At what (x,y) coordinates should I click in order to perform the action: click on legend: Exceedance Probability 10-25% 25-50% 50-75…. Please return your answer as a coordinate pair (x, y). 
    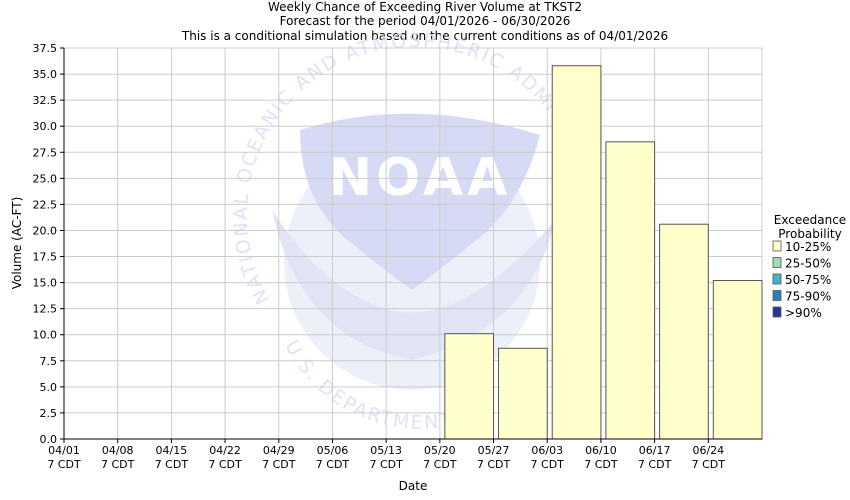
    Looking at the image, I should click on (809, 266).